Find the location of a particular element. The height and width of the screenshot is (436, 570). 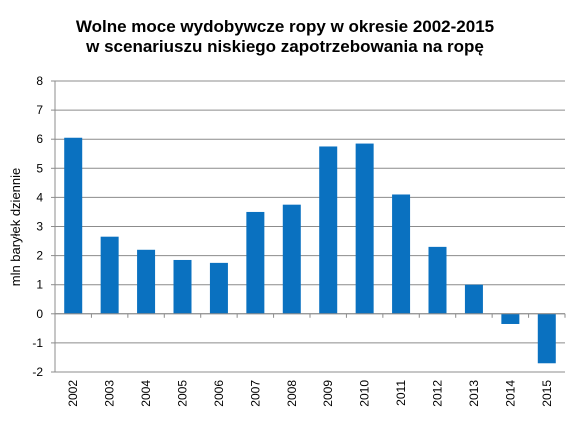

x-tick-label: 2010 is located at coordinates (365, 393).